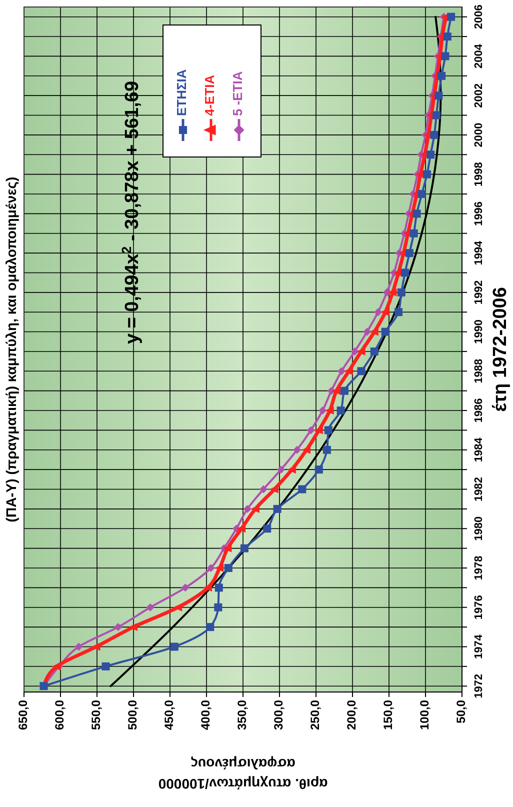 Image resolution: width=513 pixels, height=807 pixels. Describe the element at coordinates (351, 715) in the screenshot. I see `x-tick-label: 200,0` at that location.